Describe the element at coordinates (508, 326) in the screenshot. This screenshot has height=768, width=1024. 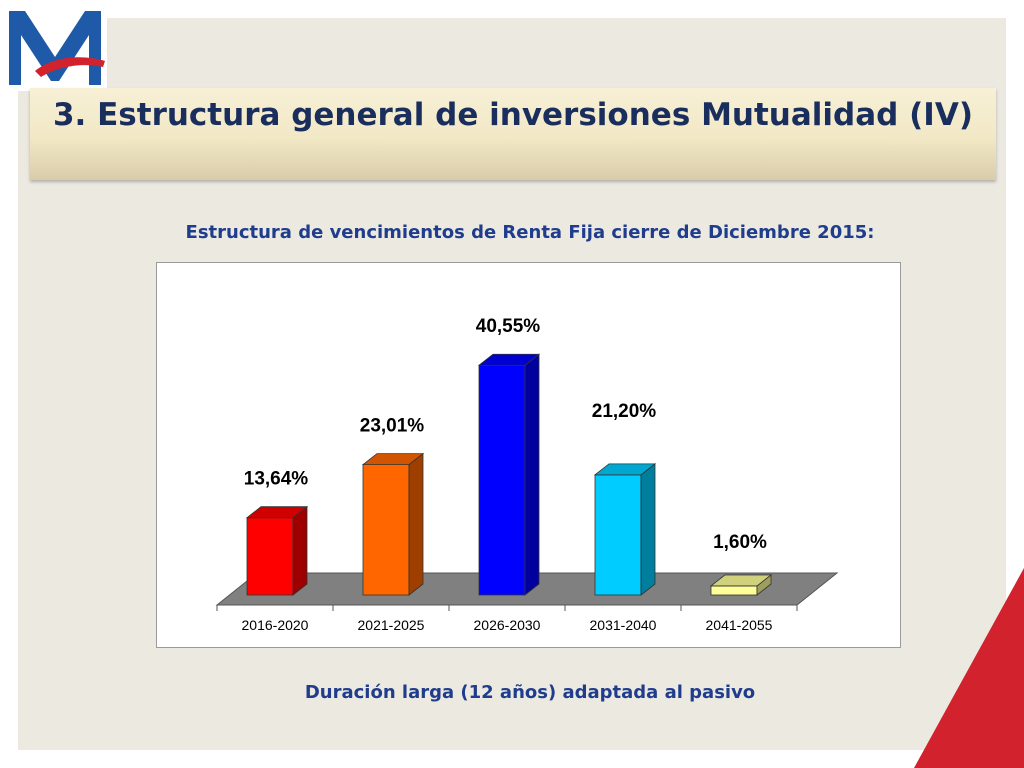
I see `data-label: 40,55%` at that location.